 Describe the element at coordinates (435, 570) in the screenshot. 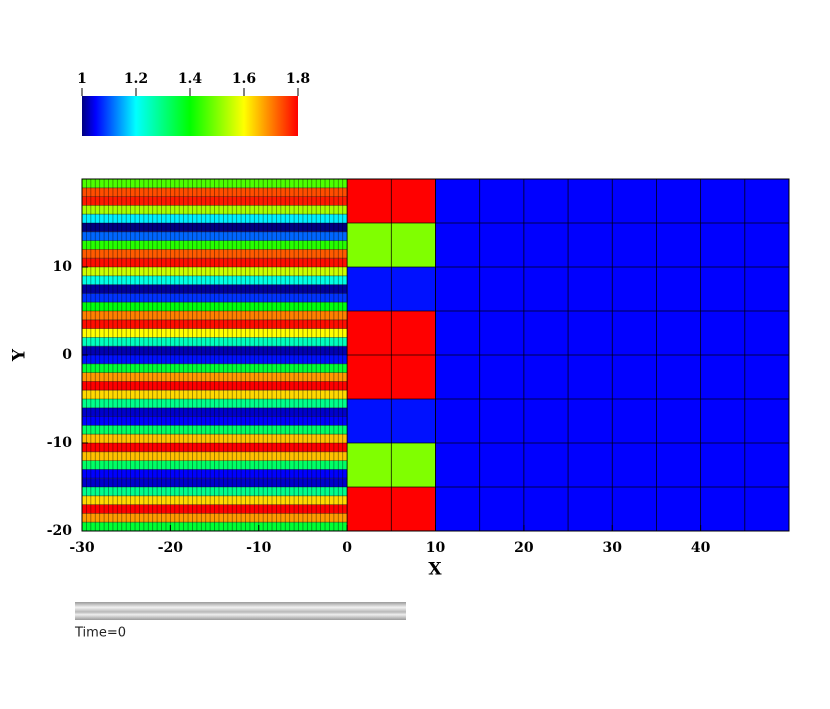

I see `x-axis-label: X` at that location.